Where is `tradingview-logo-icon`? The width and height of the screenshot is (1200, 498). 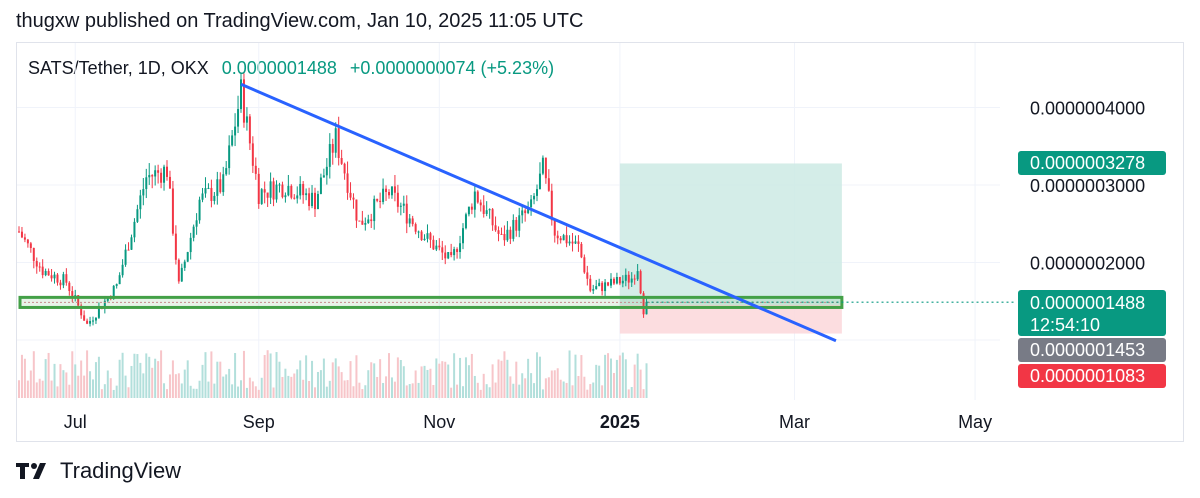
tradingview-logo-icon is located at coordinates (31, 471).